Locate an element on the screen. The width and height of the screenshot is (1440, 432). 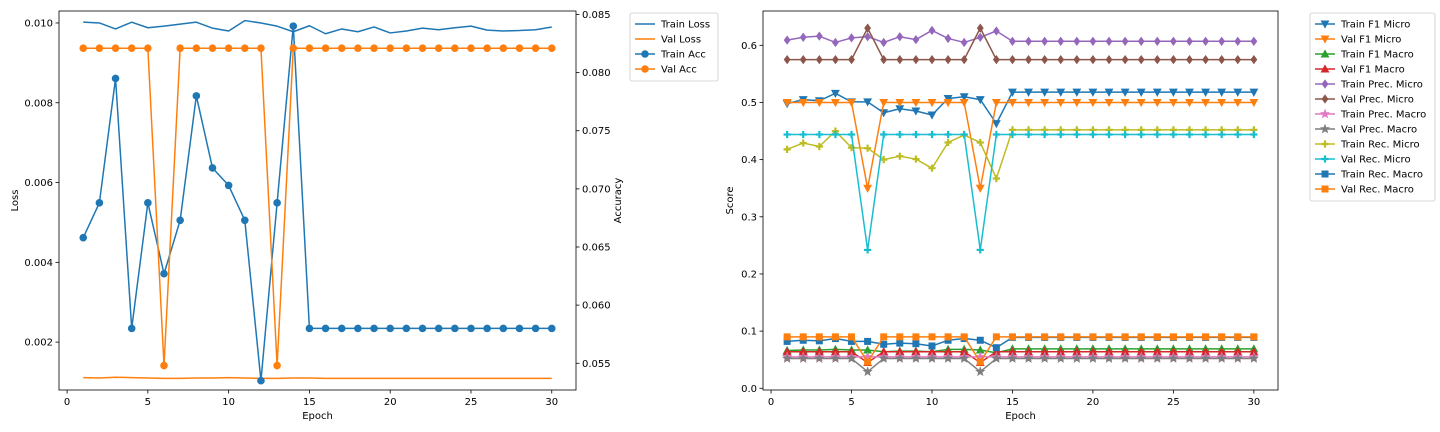
legend-item-val-prec-micro: Val Prec. Micro is located at coordinates (1364, 100).